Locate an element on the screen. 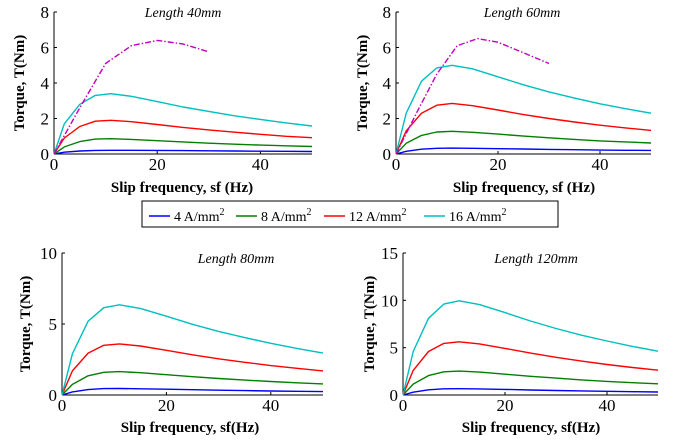  legend-entry: 4 A/mm2 is located at coordinates (187, 216).